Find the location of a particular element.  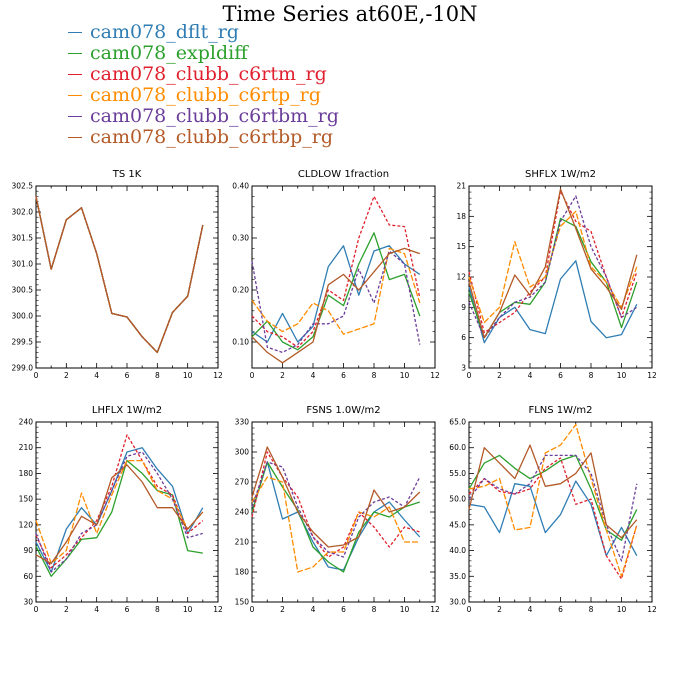

y-tick-label: 301.0 is located at coordinates (23, 264).